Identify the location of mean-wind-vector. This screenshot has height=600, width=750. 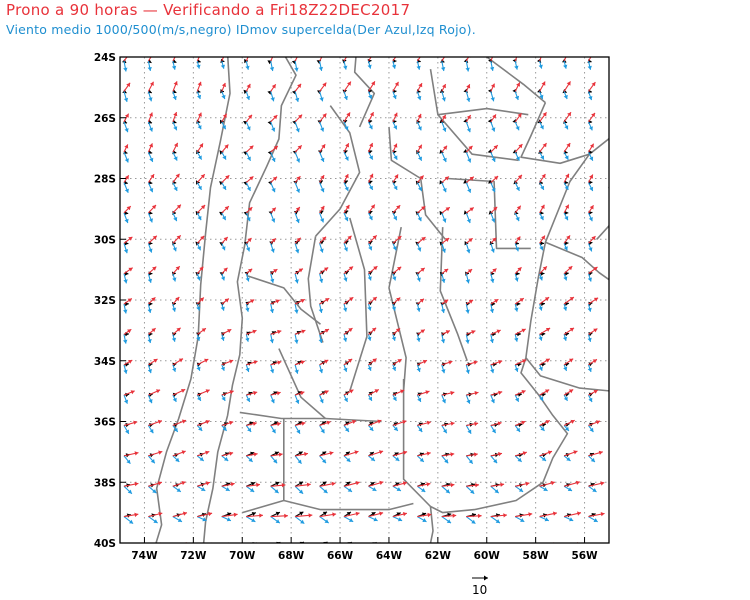
(617, 515).